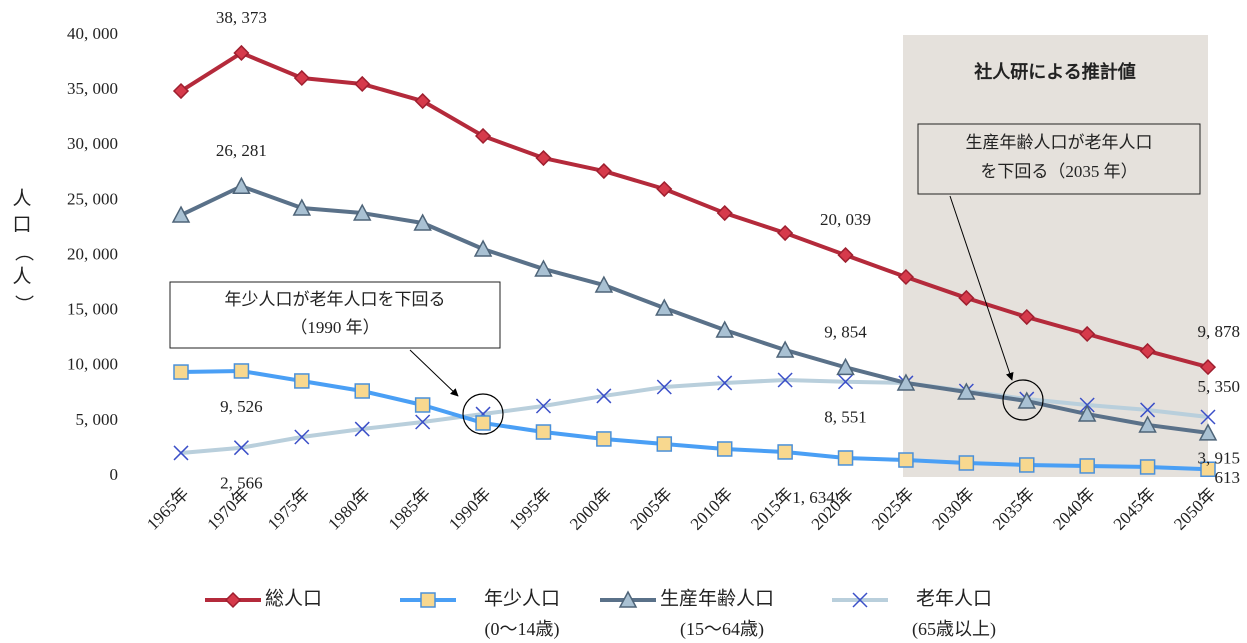  What do you see at coordinates (711, 508) in the screenshot?
I see `x-tick-label: 2010年` at bounding box center [711, 508].